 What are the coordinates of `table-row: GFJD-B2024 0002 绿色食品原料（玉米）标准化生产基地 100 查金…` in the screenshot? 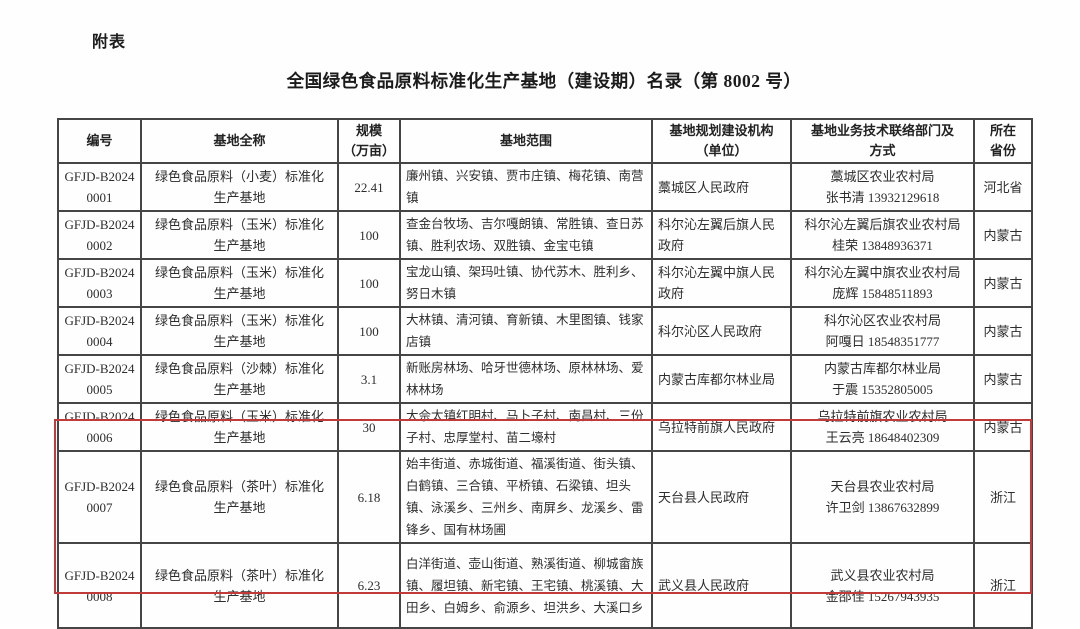 It's located at (545, 235).